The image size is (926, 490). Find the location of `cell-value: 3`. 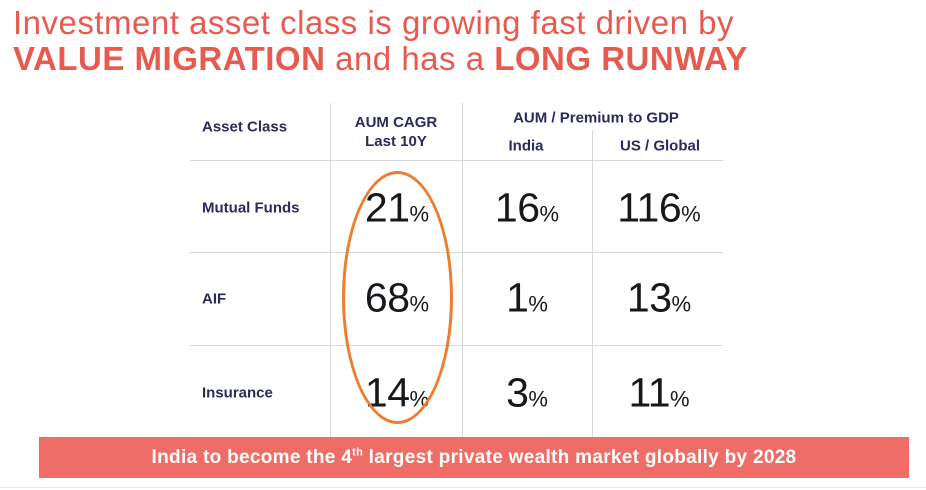

cell-value: 3 is located at coordinates (517, 392).